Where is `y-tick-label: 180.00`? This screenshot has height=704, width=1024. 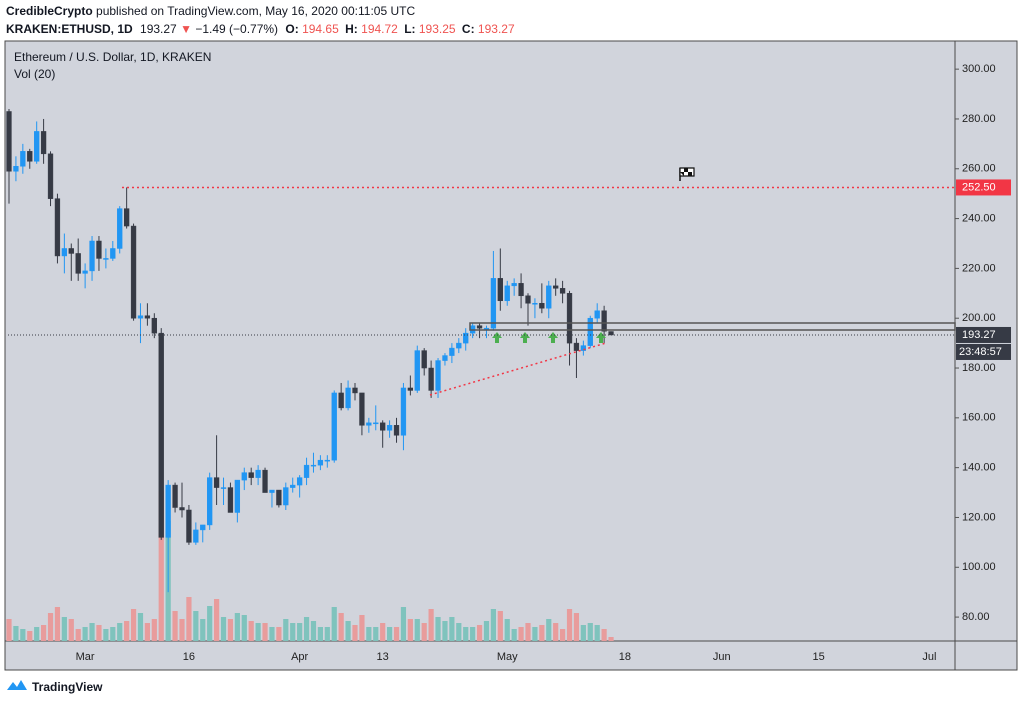 y-tick-label: 180.00 is located at coordinates (979, 368).